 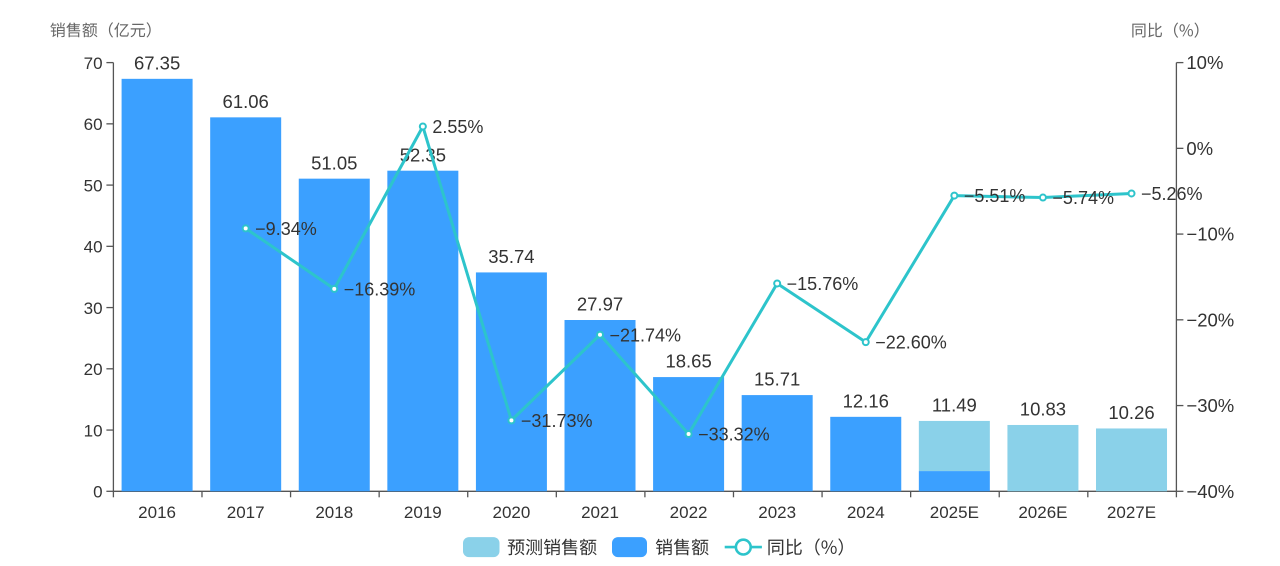 I want to click on svg-text: 60, so click(x=93, y=124).